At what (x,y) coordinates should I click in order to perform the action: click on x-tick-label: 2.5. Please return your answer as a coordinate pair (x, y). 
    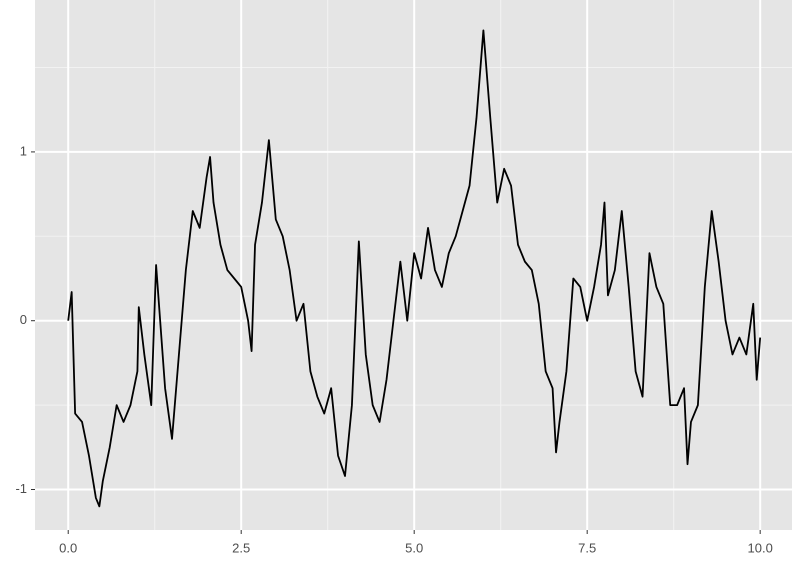
    Looking at the image, I should click on (241, 547).